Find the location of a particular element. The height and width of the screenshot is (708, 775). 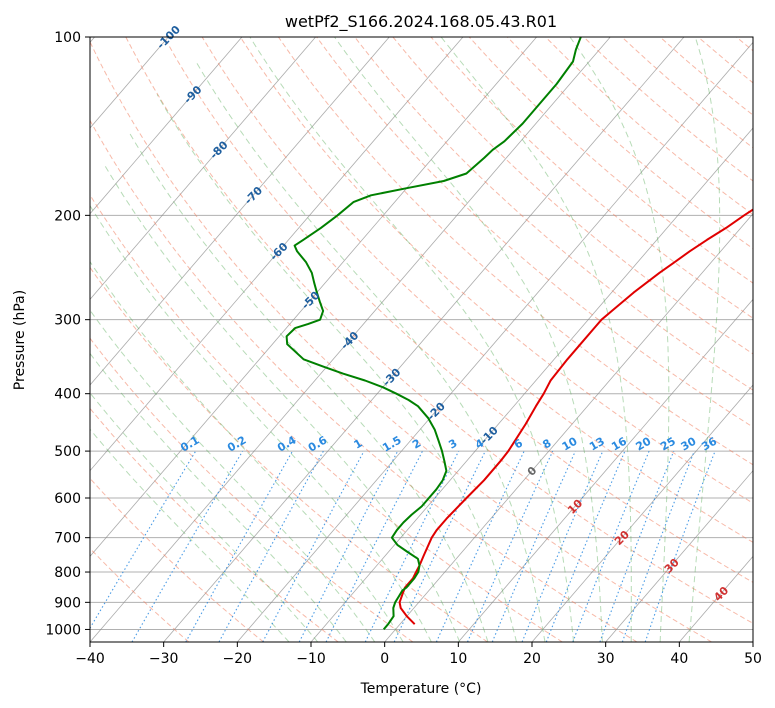

x-tick-label: −30 is located at coordinates (164, 659).